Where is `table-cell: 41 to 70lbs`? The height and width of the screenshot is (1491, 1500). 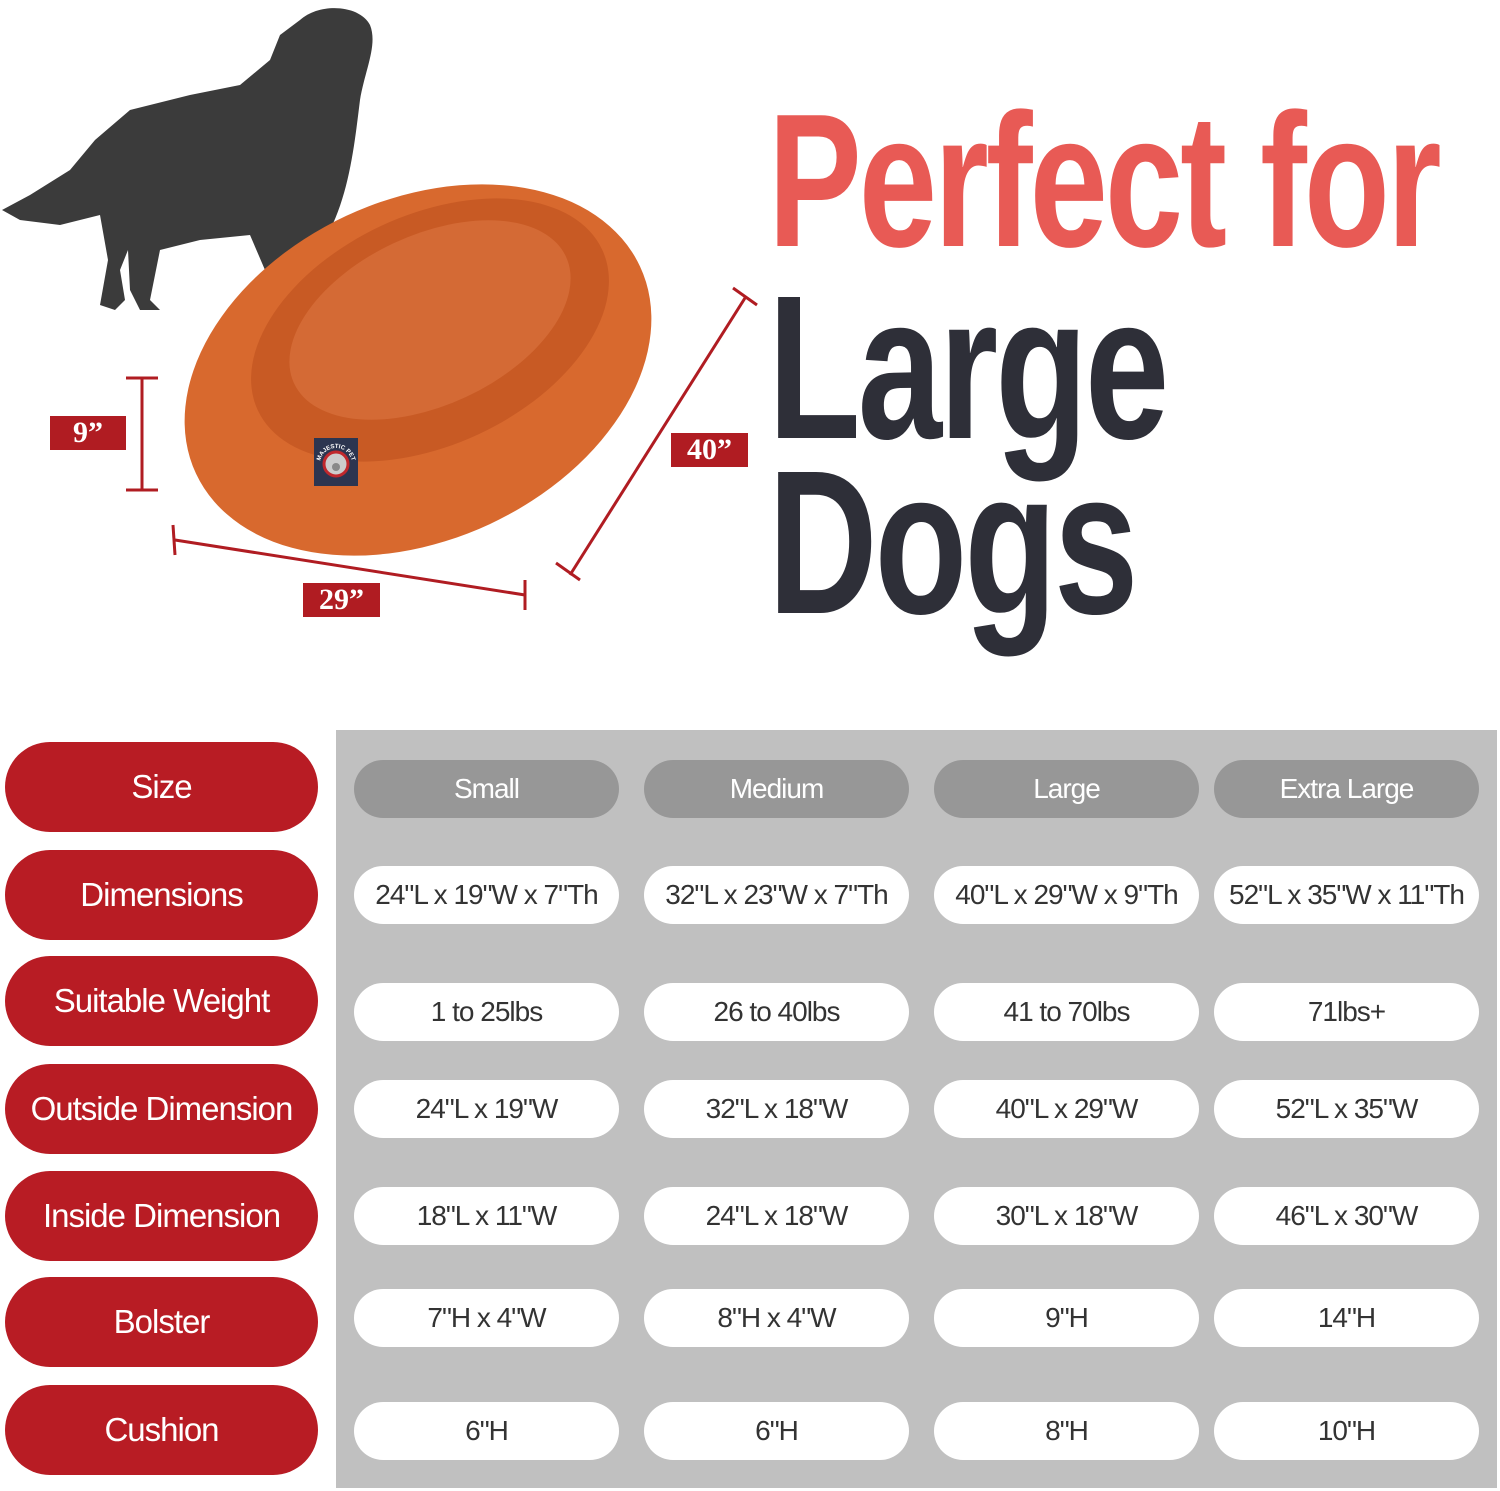 table-cell: 41 to 70lbs is located at coordinates (1066, 1012).